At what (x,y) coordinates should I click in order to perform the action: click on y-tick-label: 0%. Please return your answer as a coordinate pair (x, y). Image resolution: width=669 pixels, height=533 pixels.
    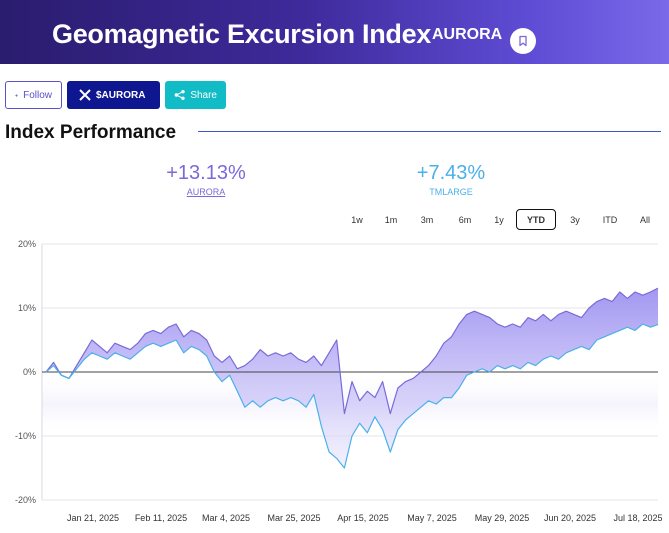
    Looking at the image, I should click on (29, 372).